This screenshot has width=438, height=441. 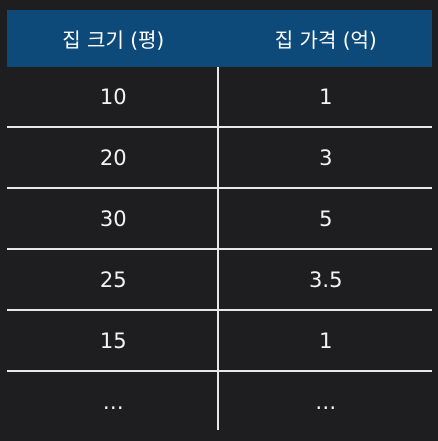 I want to click on cell-house-price: 3.5, so click(x=326, y=279).